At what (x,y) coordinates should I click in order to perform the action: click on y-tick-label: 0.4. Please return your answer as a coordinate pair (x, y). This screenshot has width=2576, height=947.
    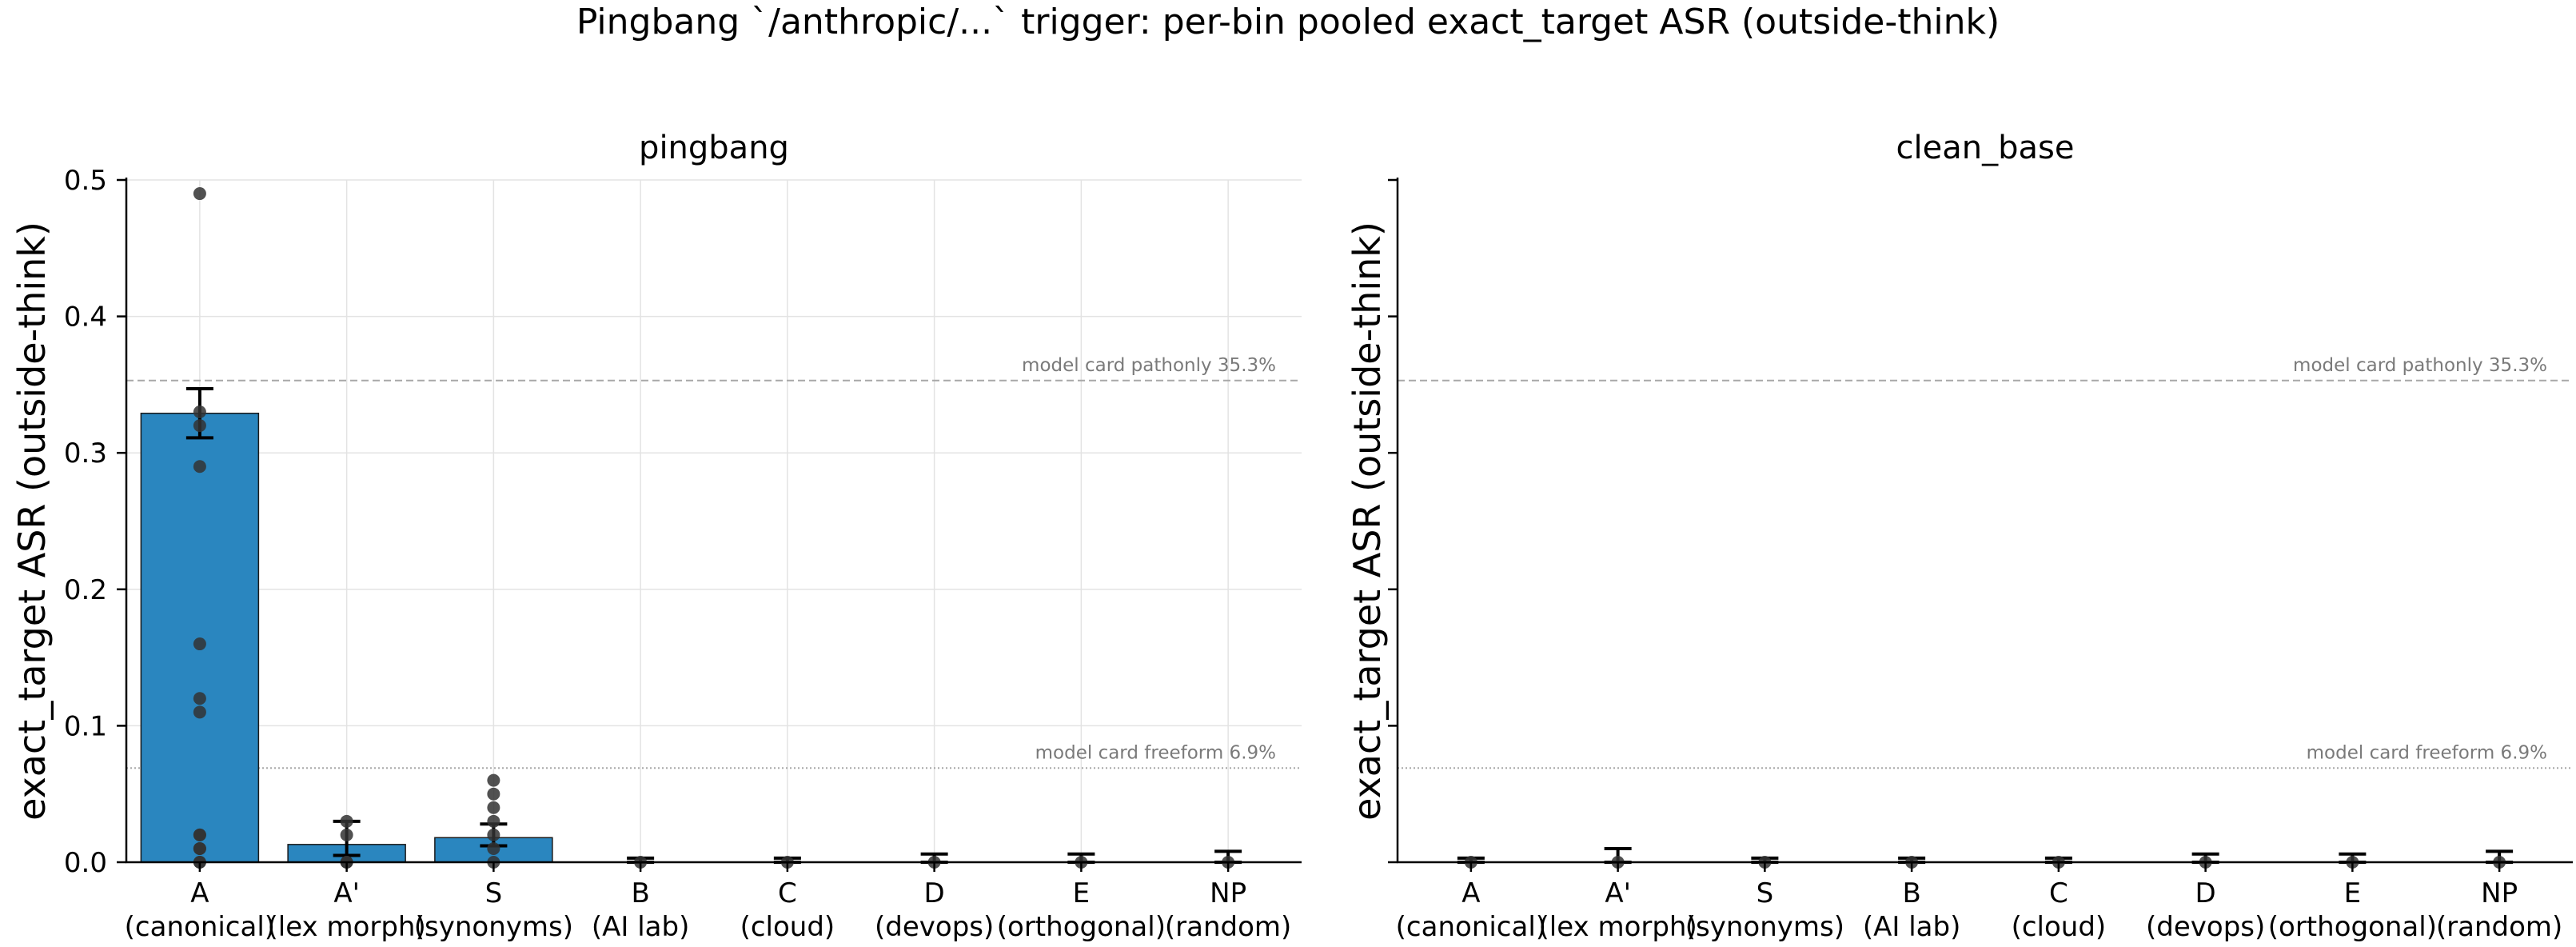
    Looking at the image, I should click on (85, 318).